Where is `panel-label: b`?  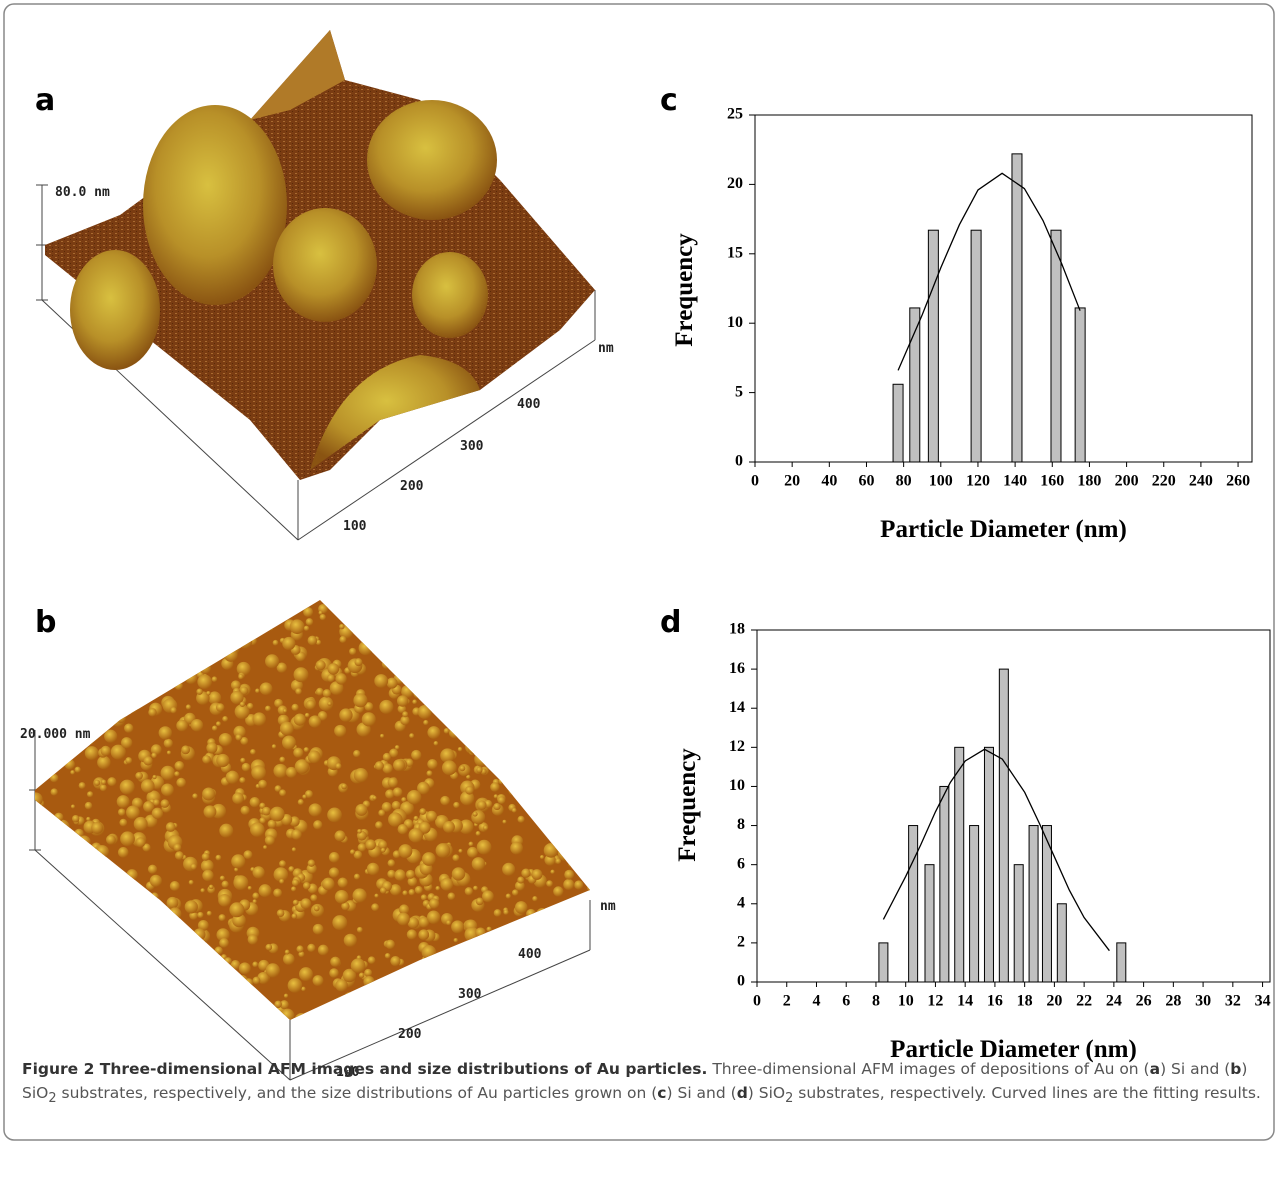 panel-label: b is located at coordinates (45, 622).